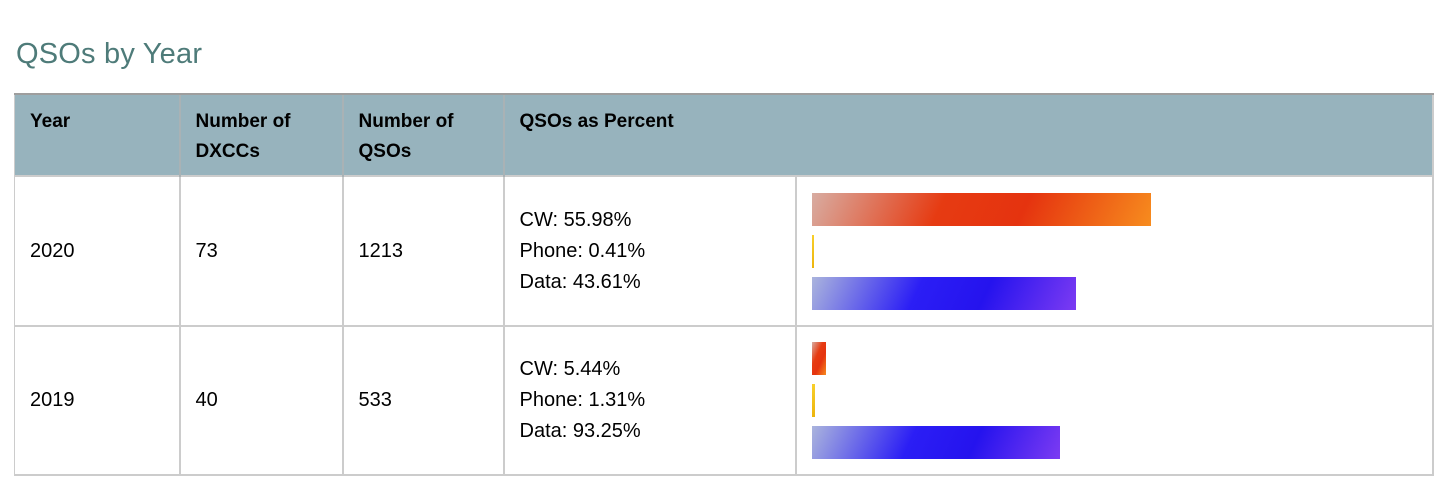 This screenshot has height=478, width=1446. What do you see at coordinates (261, 251) in the screenshot?
I see `dxccs-cell: 73` at bounding box center [261, 251].